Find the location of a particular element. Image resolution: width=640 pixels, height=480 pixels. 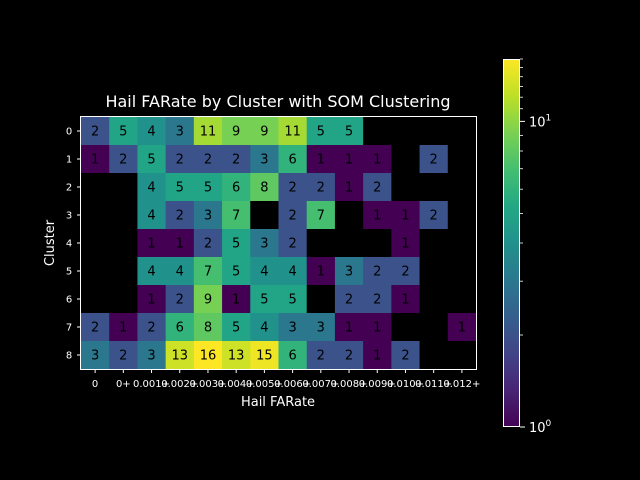

y-tick-label: 0 is located at coordinates (69, 132).